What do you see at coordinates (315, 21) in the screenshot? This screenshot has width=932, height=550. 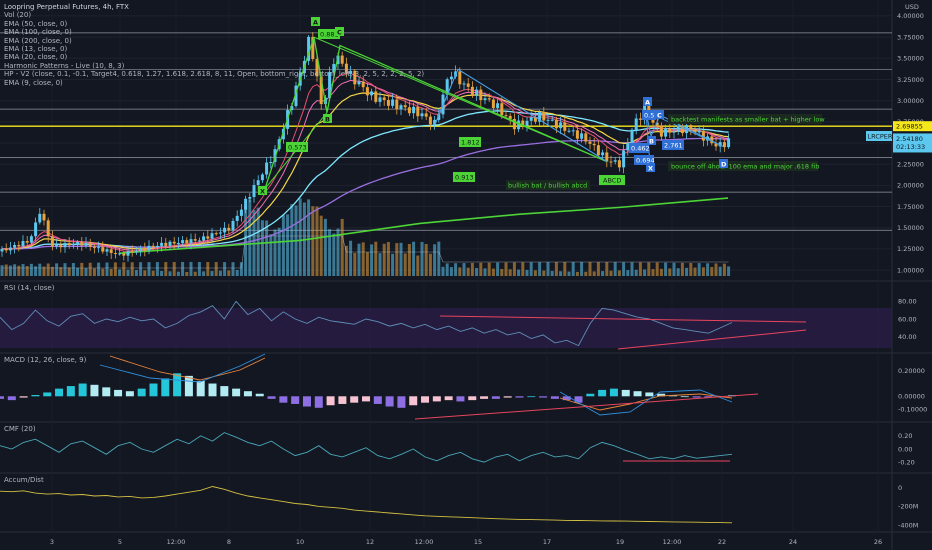 I see `point-a-badge` at bounding box center [315, 21].